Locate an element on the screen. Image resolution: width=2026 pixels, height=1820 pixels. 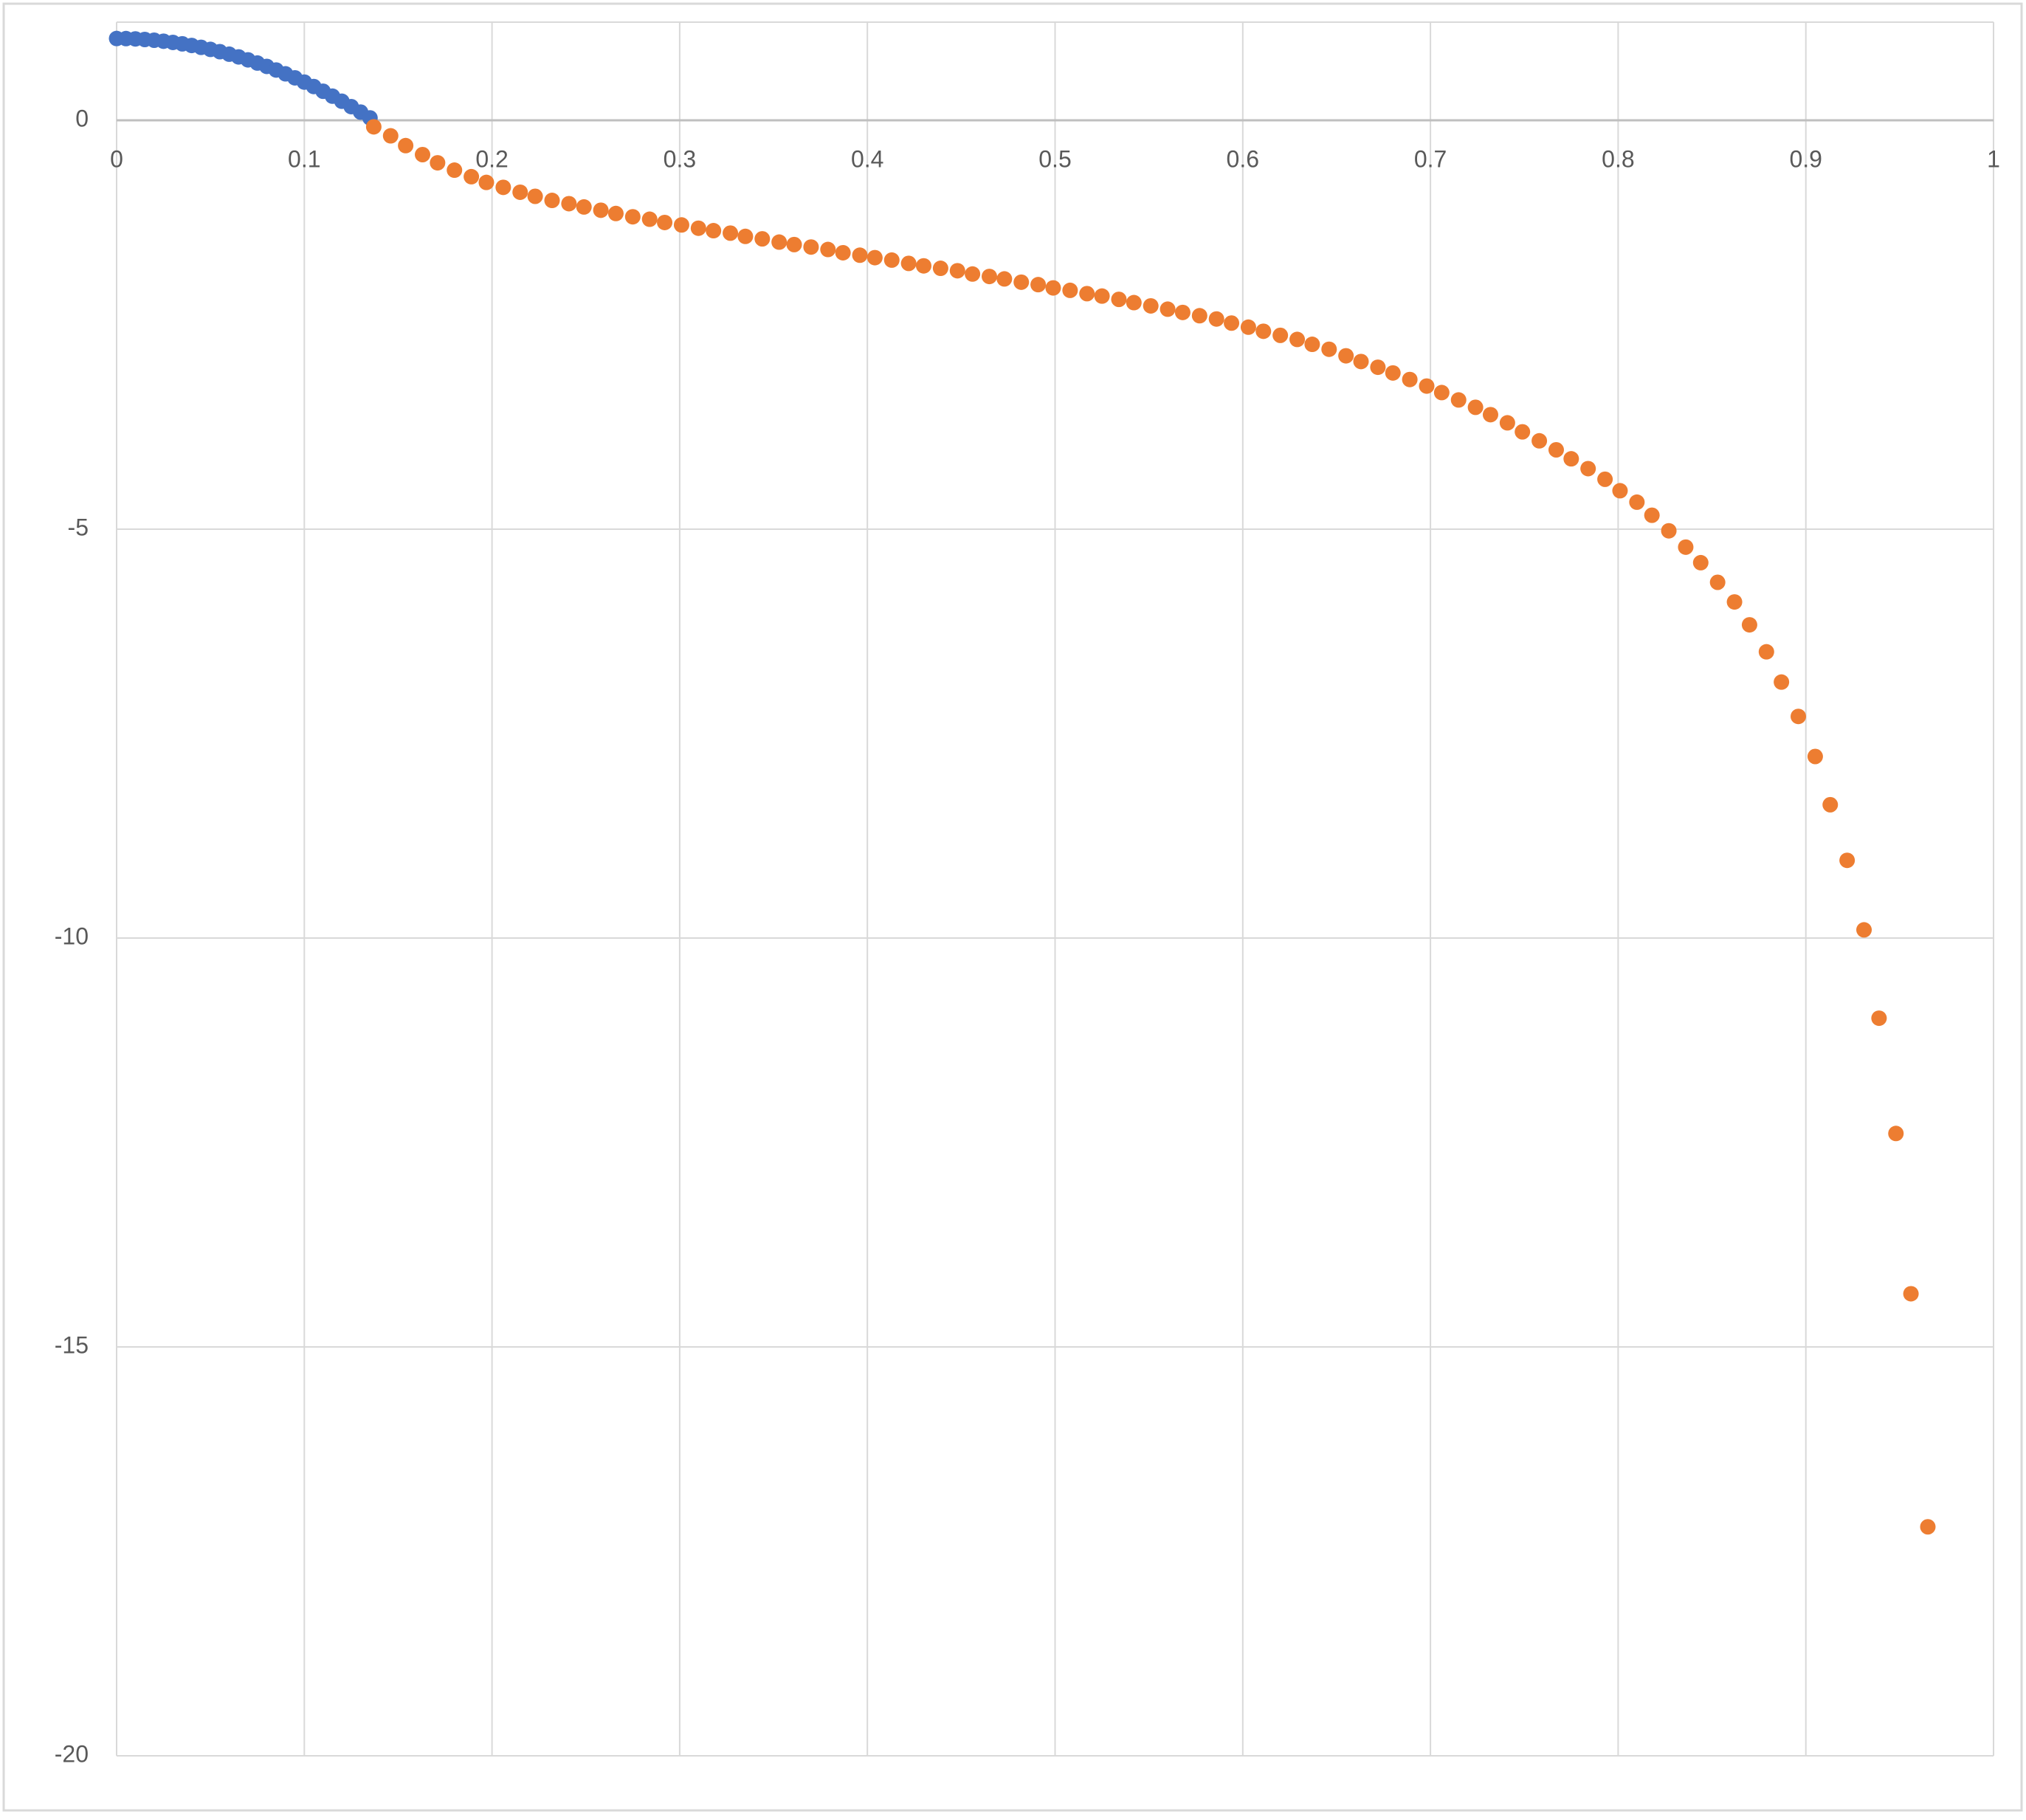
y-tick-label: -15 is located at coordinates (72, 1345).